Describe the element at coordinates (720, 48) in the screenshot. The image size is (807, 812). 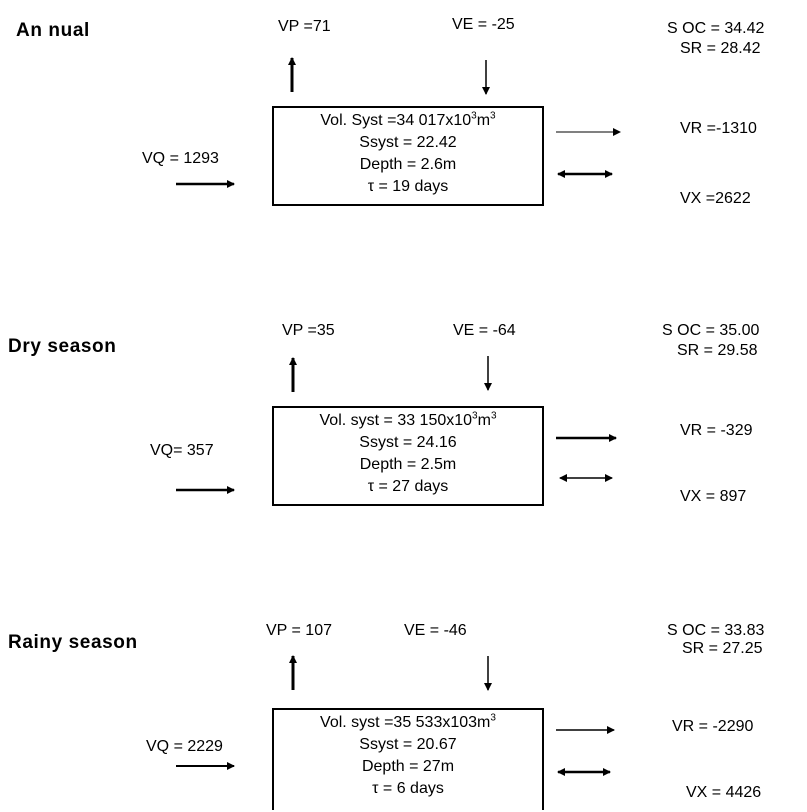
I see `sr-label: SR = 28.42` at that location.